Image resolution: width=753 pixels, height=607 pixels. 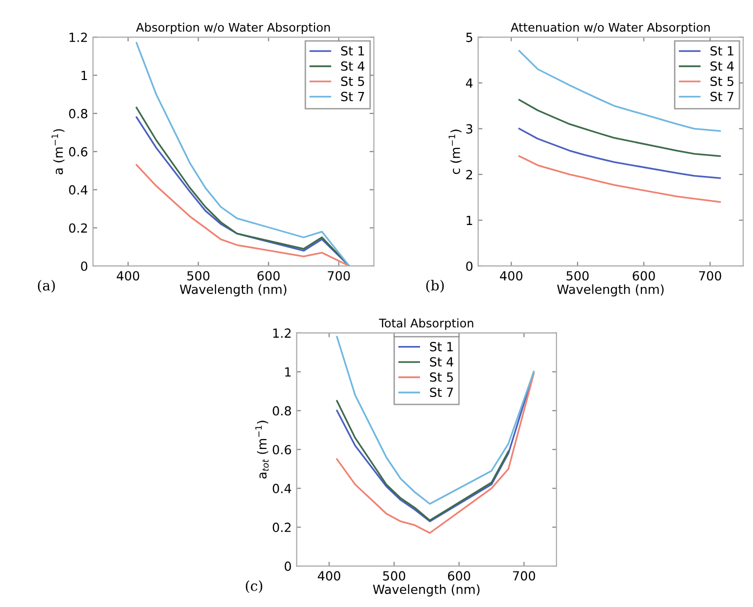 What do you see at coordinates (58, 151) in the screenshot?
I see `y-axis-title: a (m$^{−1}$)` at bounding box center [58, 151].